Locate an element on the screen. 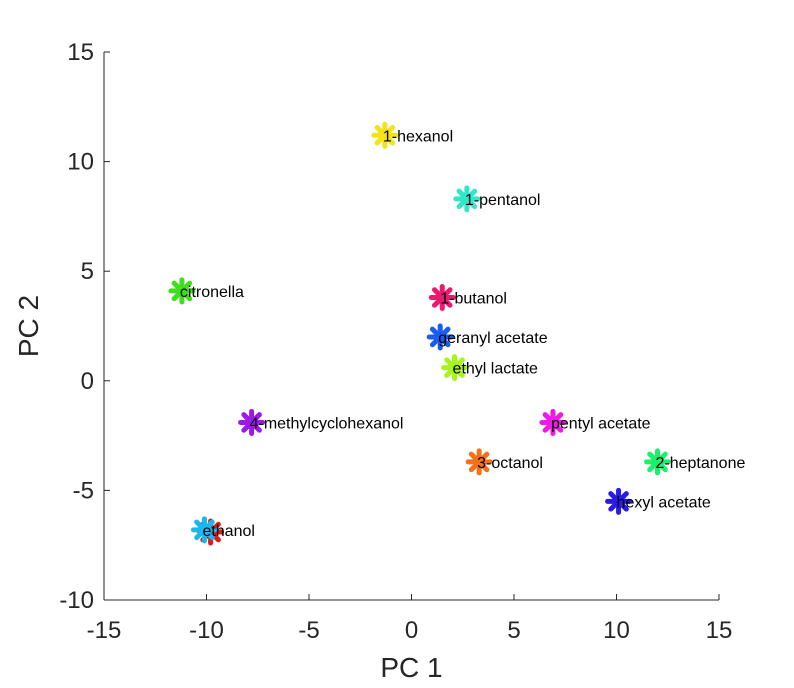  data-point-label: ethyl lactate is located at coordinates (495, 369).